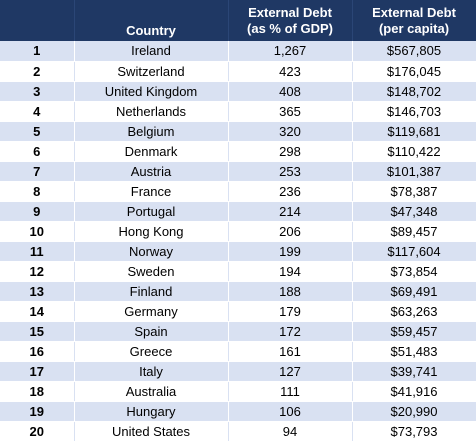 Image resolution: width=476 pixels, height=442 pixels. I want to click on table-row: 7 Austria 253 $101,387, so click(238, 171).